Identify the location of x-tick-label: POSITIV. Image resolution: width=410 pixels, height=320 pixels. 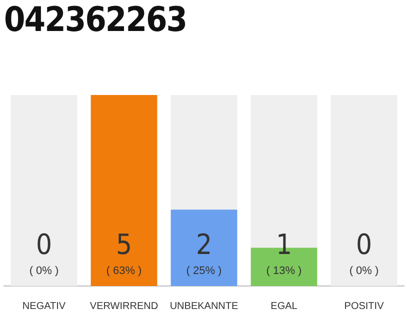
(364, 306).